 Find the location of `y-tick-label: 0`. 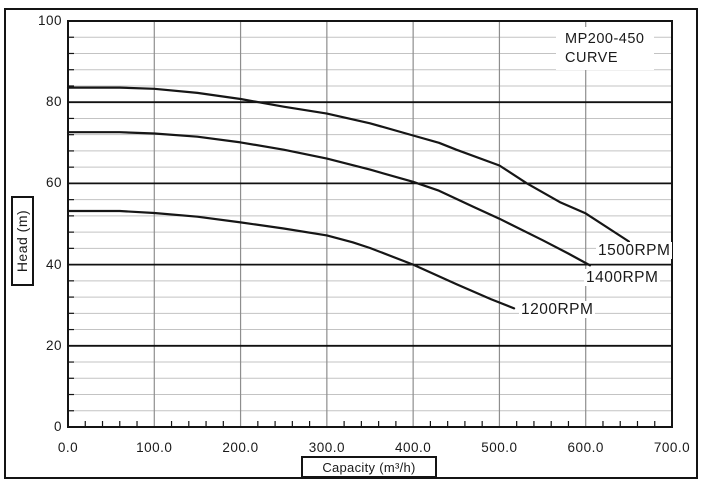

y-tick-label: 0 is located at coordinates (57, 426).